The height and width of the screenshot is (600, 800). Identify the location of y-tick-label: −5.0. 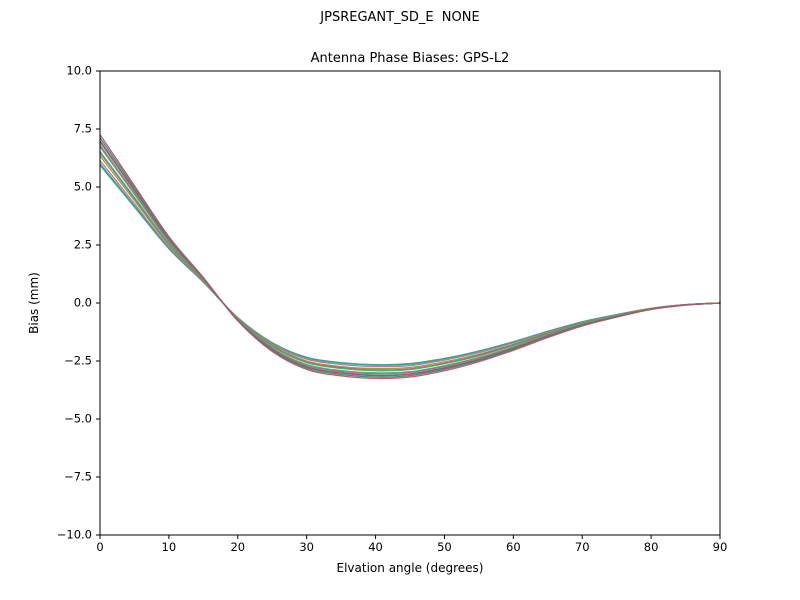
(78, 418).